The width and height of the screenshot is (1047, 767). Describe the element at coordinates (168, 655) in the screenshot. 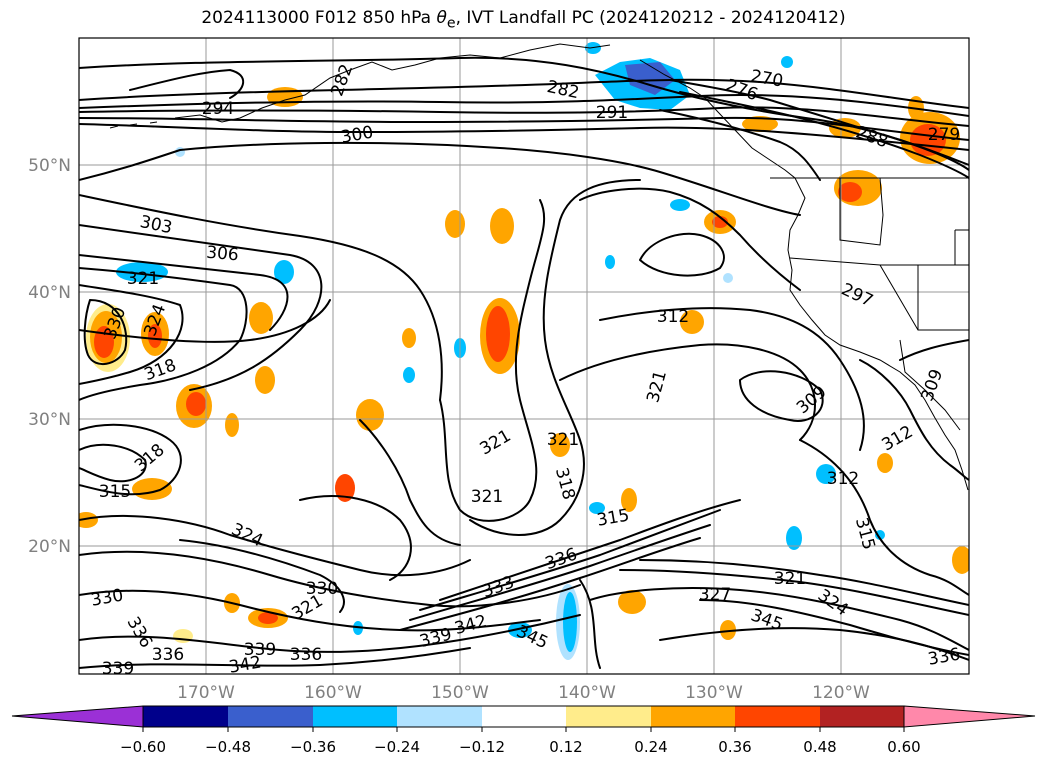

I see `contour-label: 336` at that location.